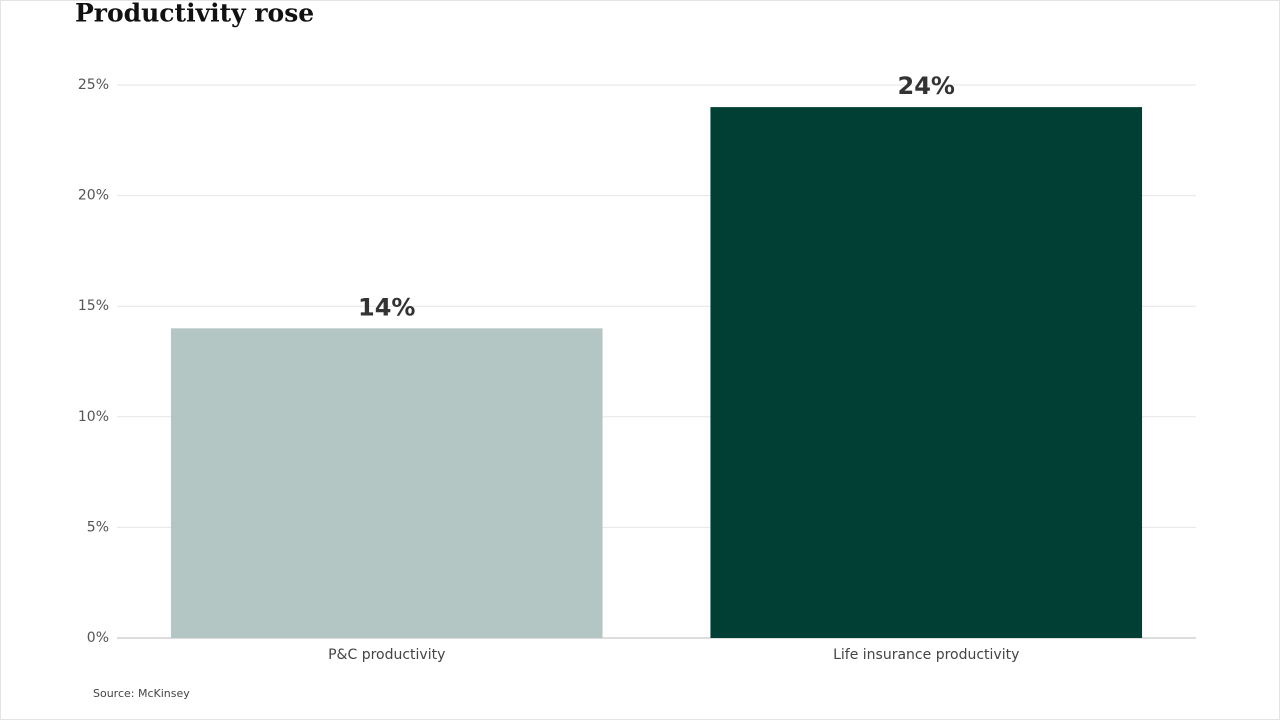 This screenshot has height=720, width=1280. Describe the element at coordinates (926, 655) in the screenshot. I see `x-tick-label: Life insurance productivity` at that location.